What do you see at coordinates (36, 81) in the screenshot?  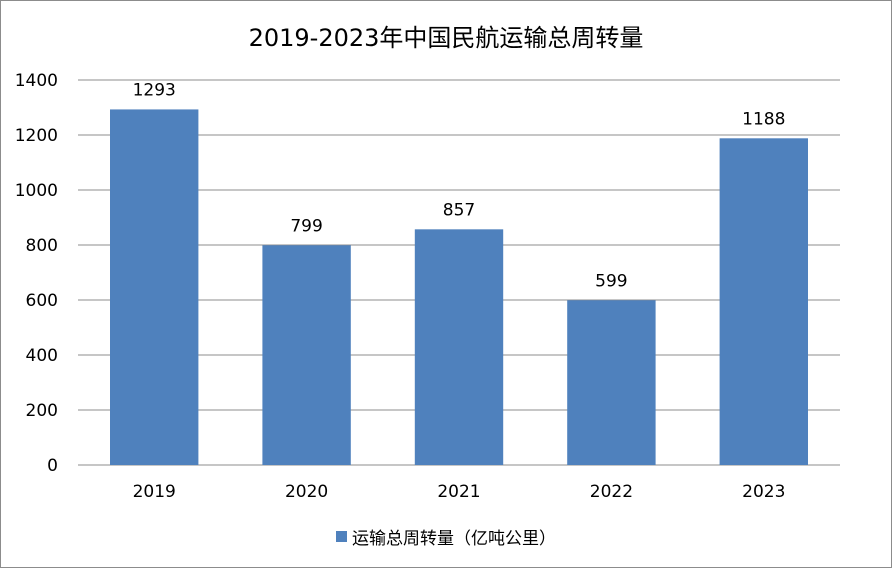 I see `y-tick-label: 1400` at bounding box center [36, 81].